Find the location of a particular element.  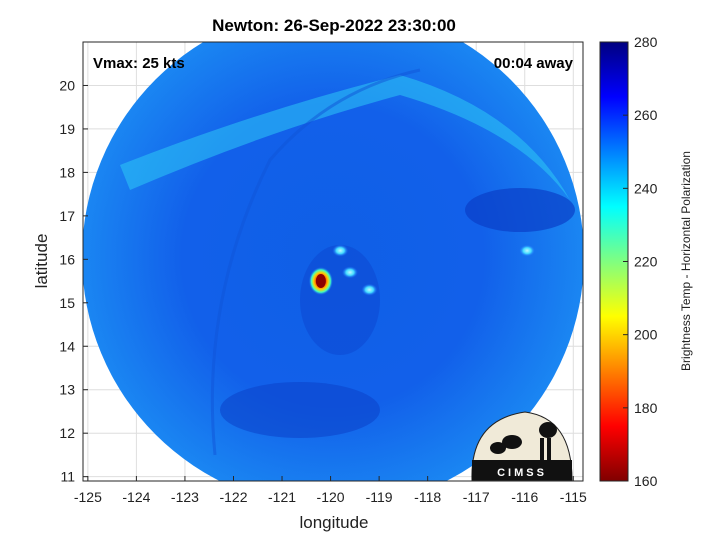

swath-lighter-band is located at coordinates (345, 137).